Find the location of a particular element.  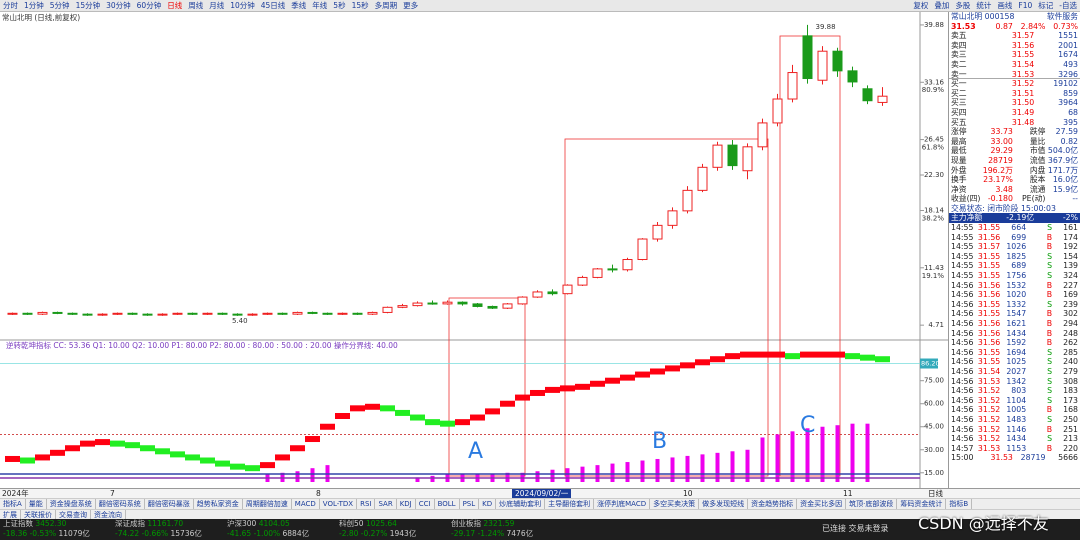

period-tab: 15秒 is located at coordinates (360, 5).